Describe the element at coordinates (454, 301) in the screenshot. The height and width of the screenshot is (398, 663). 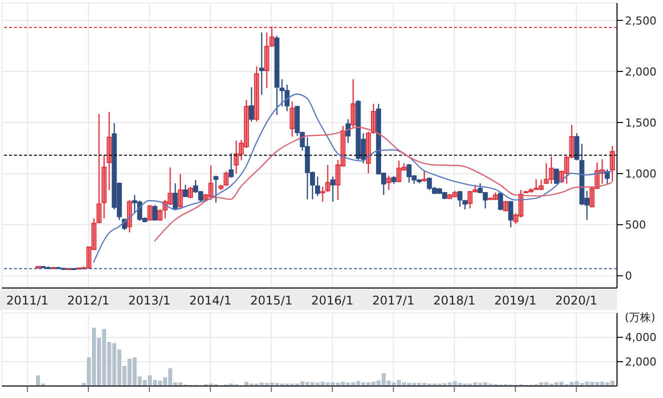
I see `x-tick-label: 2018/1` at that location.